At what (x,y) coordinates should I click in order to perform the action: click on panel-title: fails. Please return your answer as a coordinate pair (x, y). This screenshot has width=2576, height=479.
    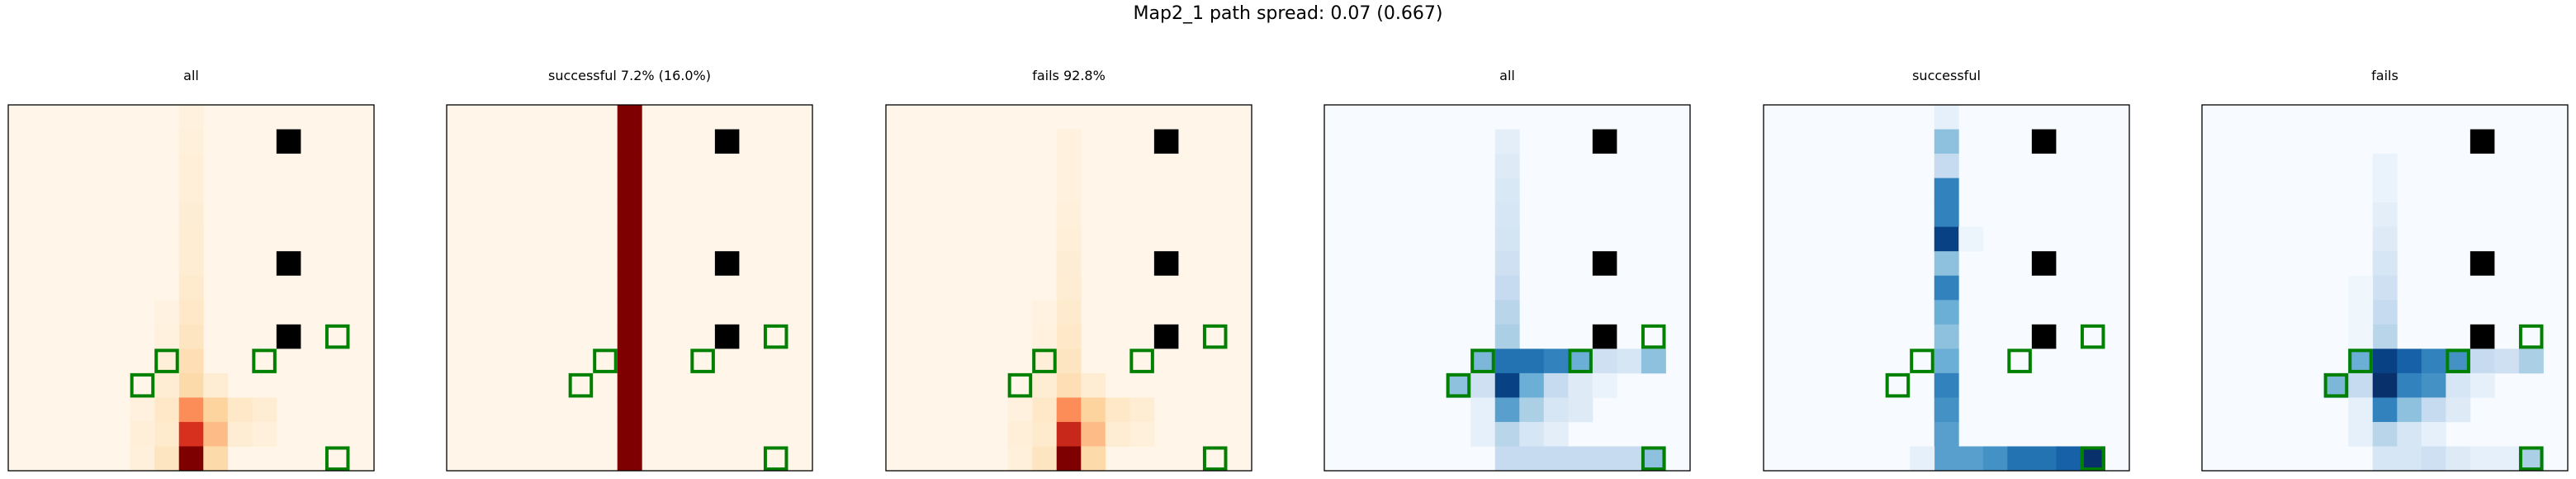
    Looking at the image, I should click on (2384, 76).